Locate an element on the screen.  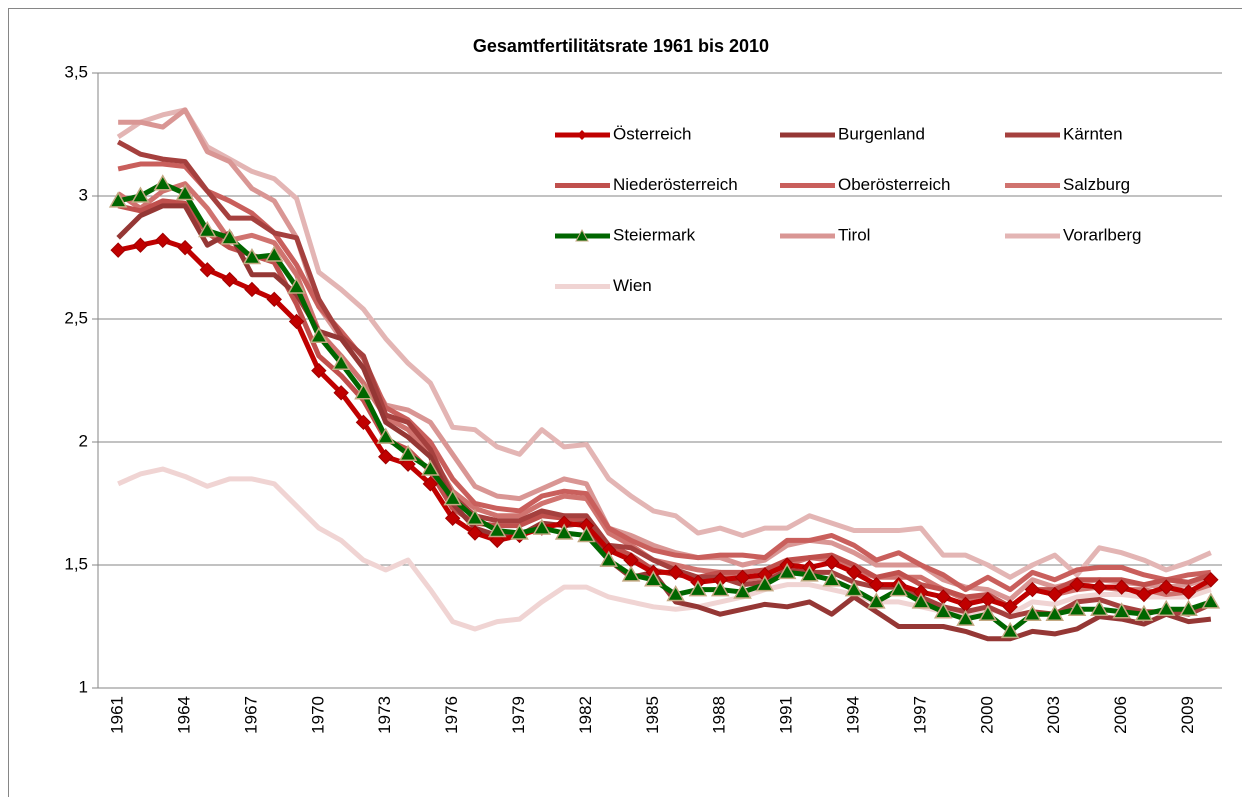
x-tick-label: 1988 is located at coordinates (719, 715).